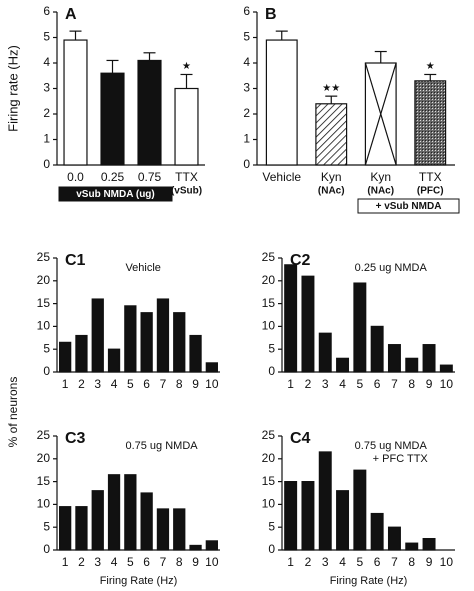  I want to click on group-label: vSub NMDA (ug), so click(115, 194).